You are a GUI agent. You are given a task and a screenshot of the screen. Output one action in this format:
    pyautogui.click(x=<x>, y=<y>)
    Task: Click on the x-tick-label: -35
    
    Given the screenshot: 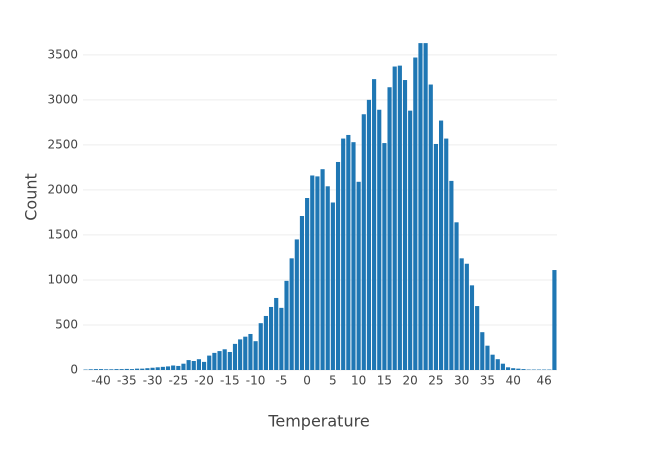 What is the action you would take?
    pyautogui.click(x=127, y=381)
    